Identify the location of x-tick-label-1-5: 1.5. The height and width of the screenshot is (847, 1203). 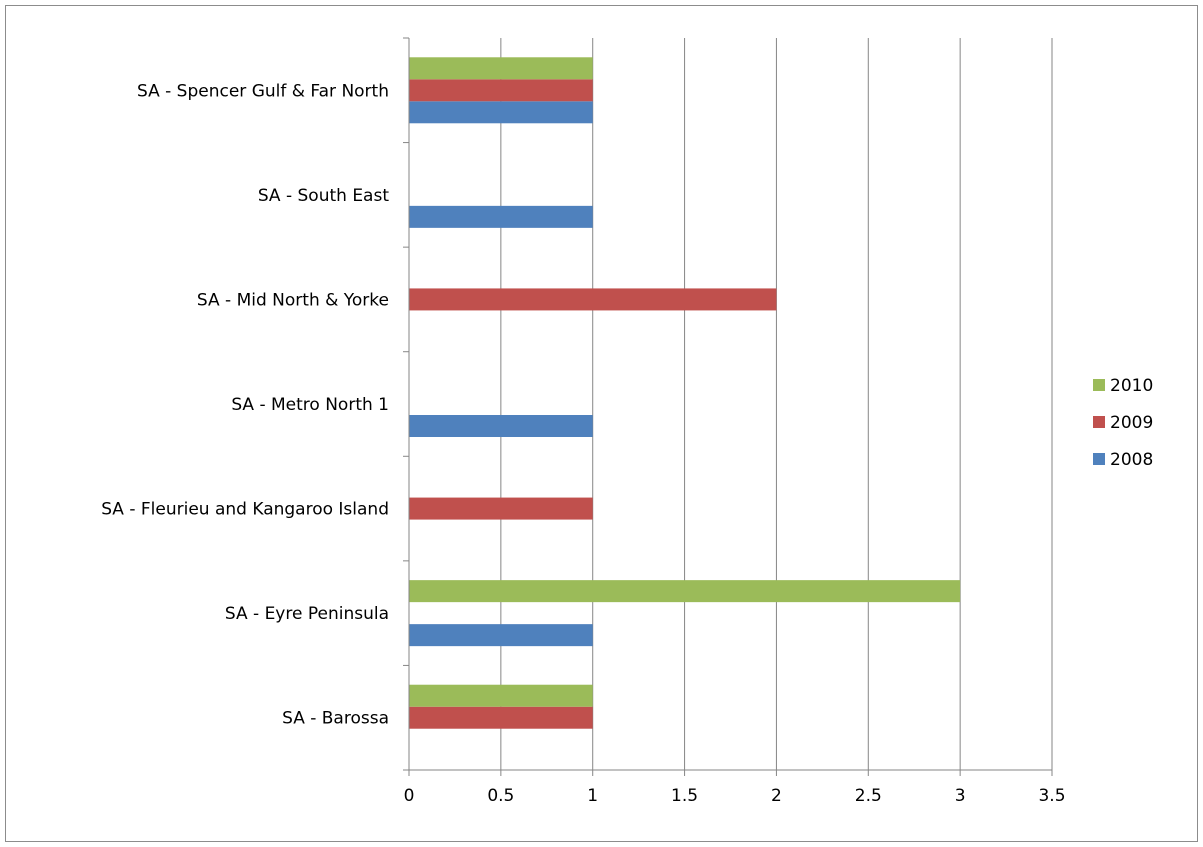
(684, 796).